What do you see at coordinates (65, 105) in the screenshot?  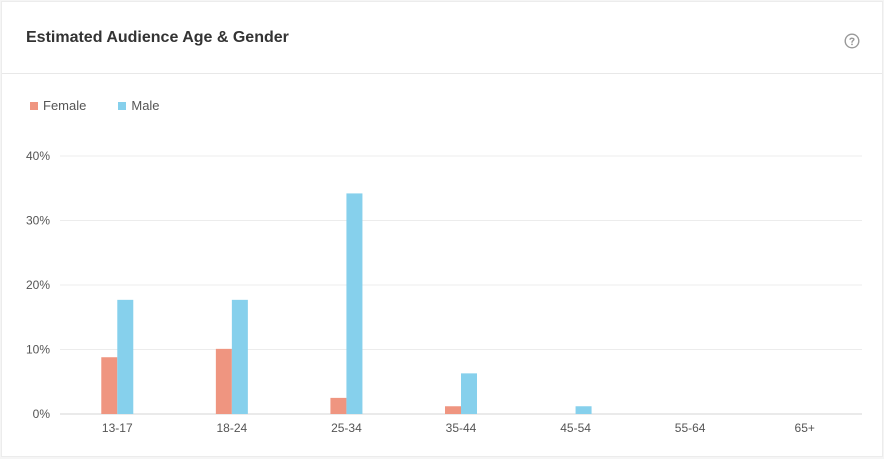 I see `legend-label-female: Female` at bounding box center [65, 105].